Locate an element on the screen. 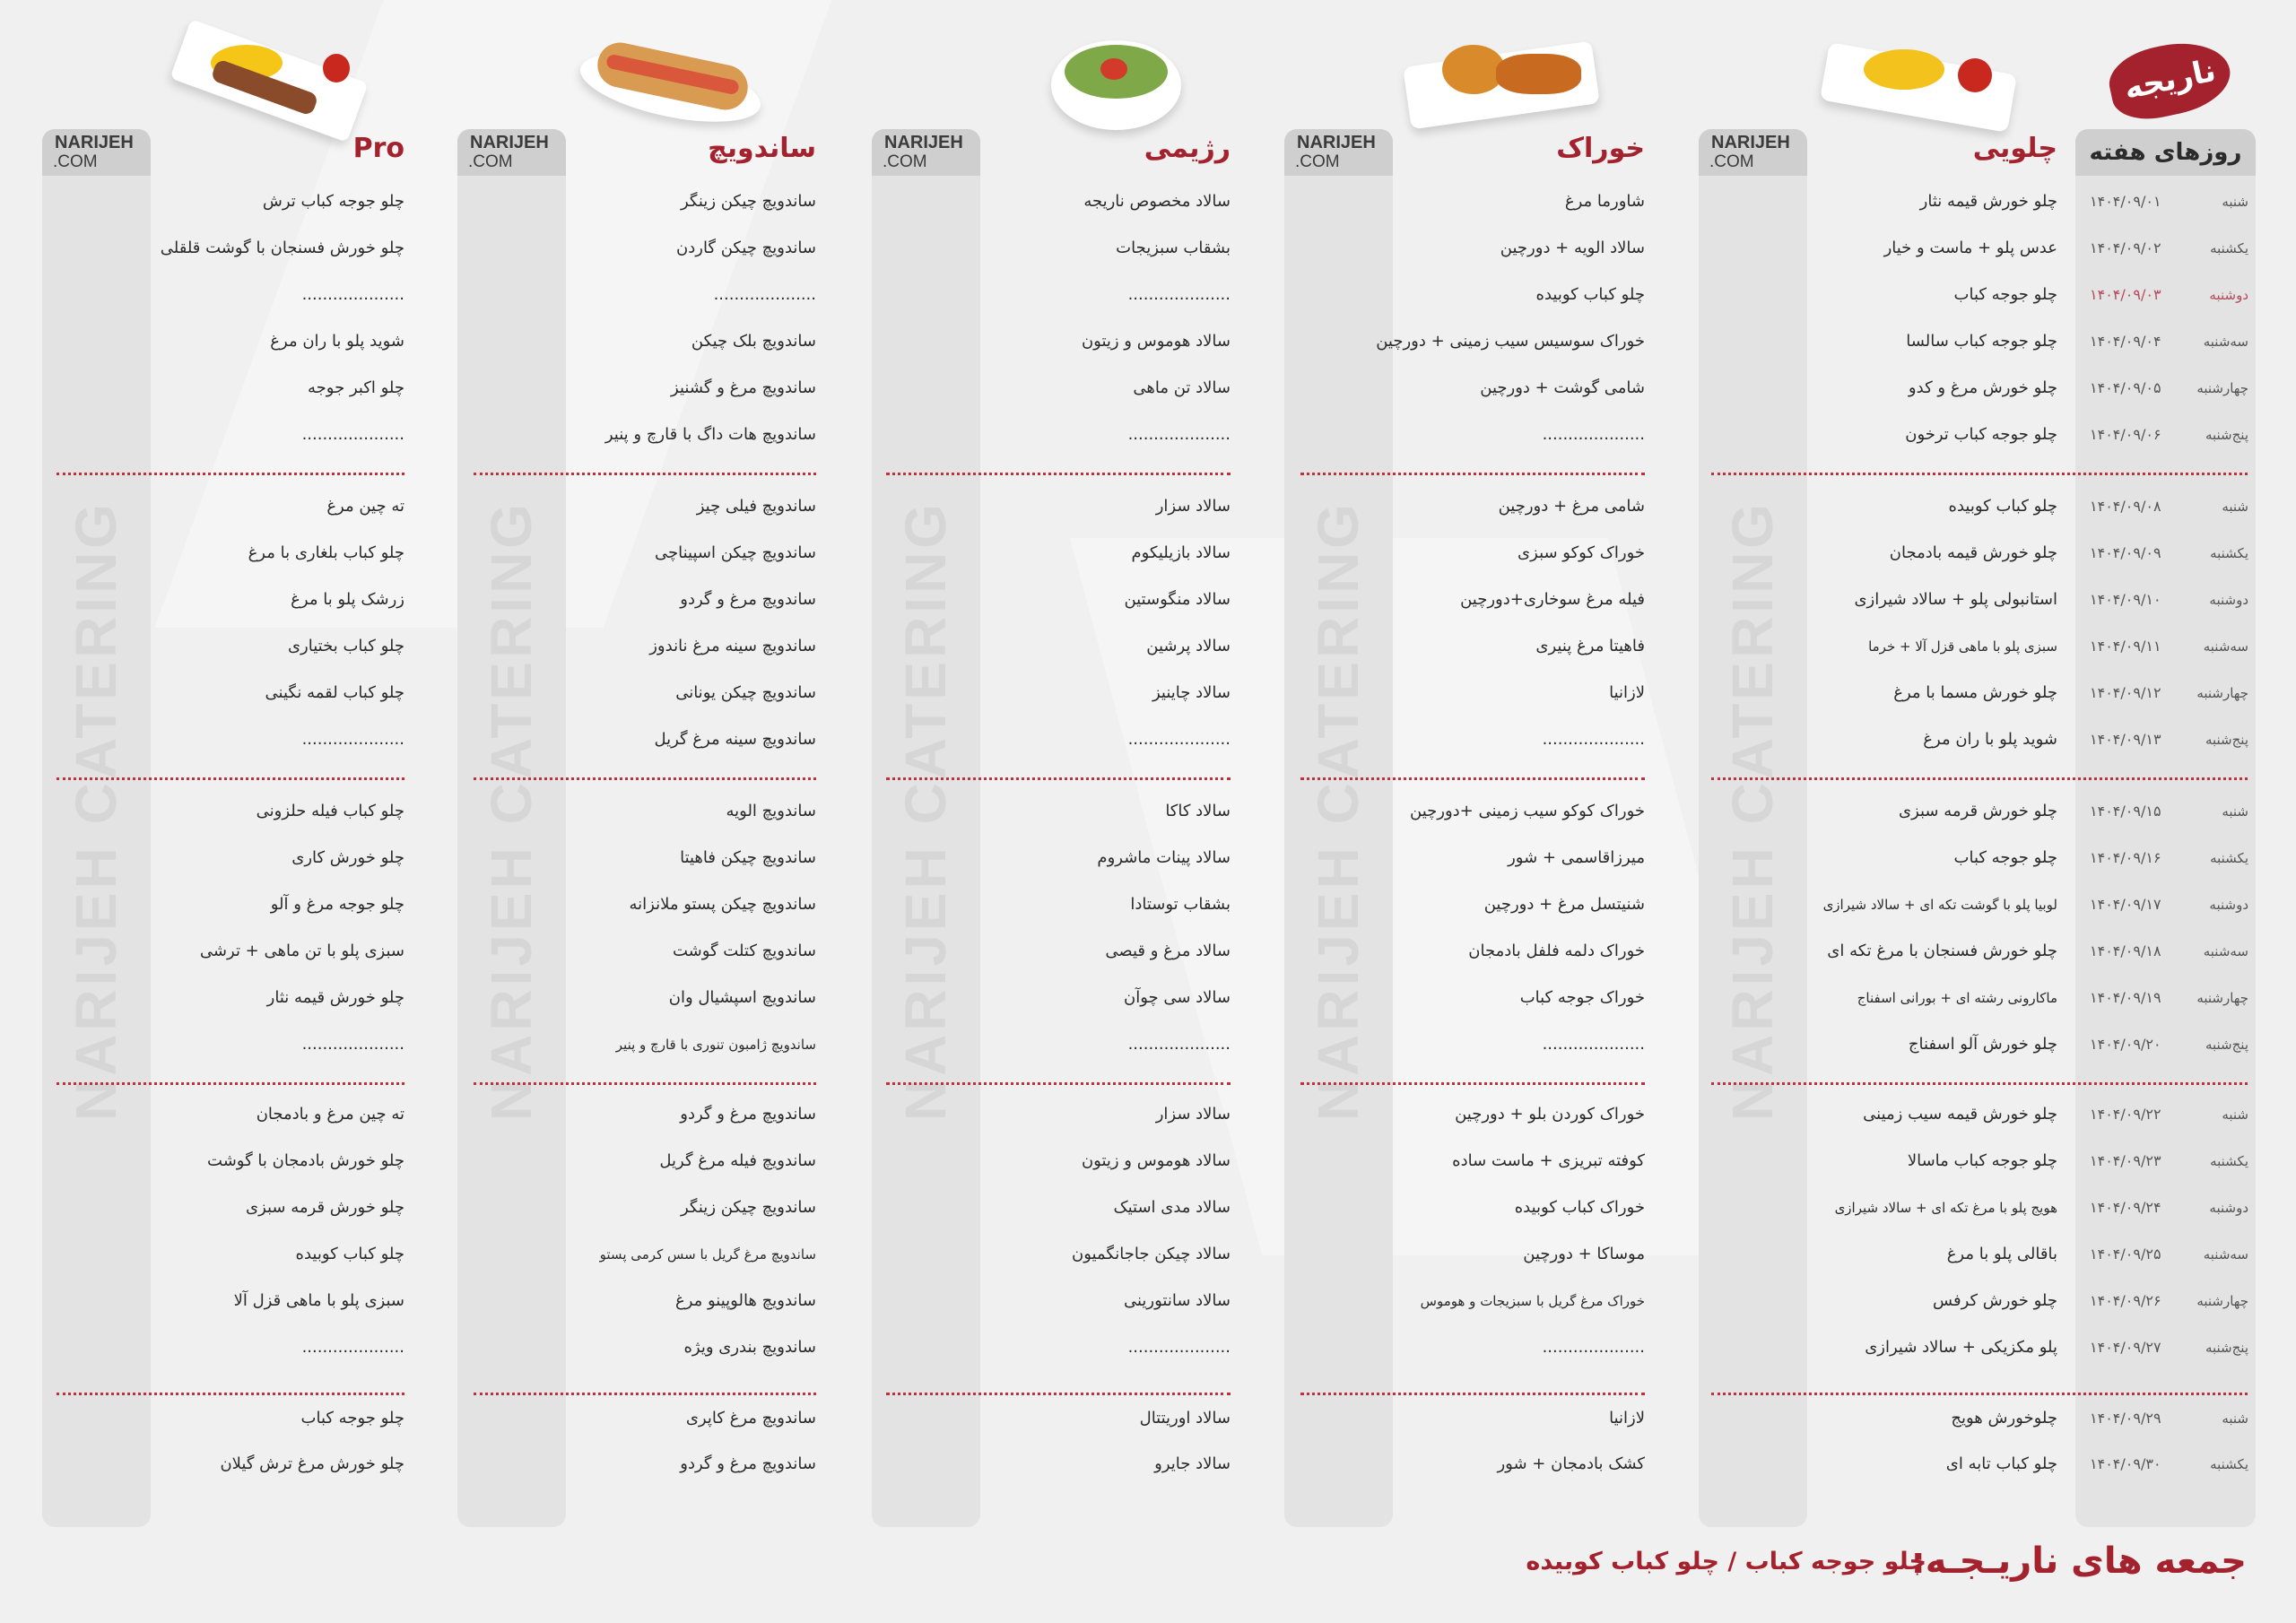  menu-item: شامی گوشت + دورچین is located at coordinates (1562, 387).